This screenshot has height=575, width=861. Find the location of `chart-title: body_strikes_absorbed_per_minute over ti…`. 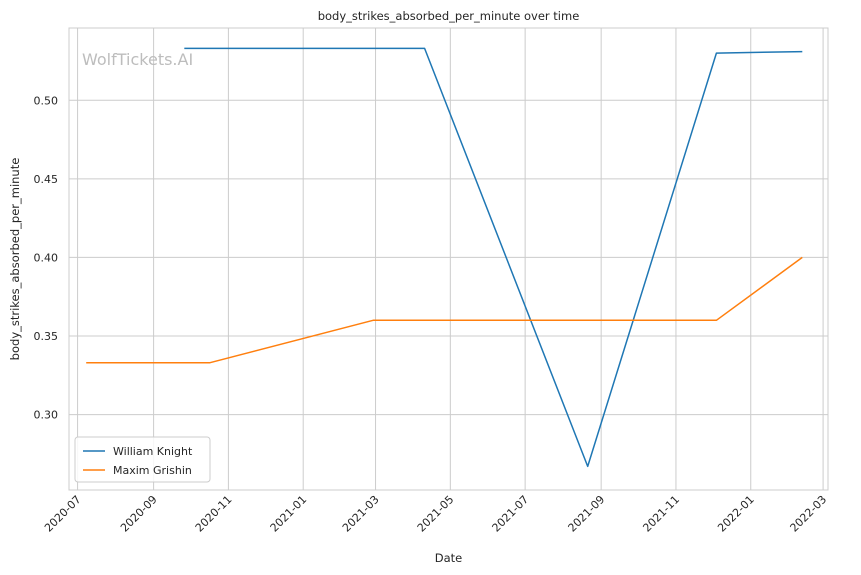

chart-title: body_strikes_absorbed_per_minute over ti… is located at coordinates (449, 16).